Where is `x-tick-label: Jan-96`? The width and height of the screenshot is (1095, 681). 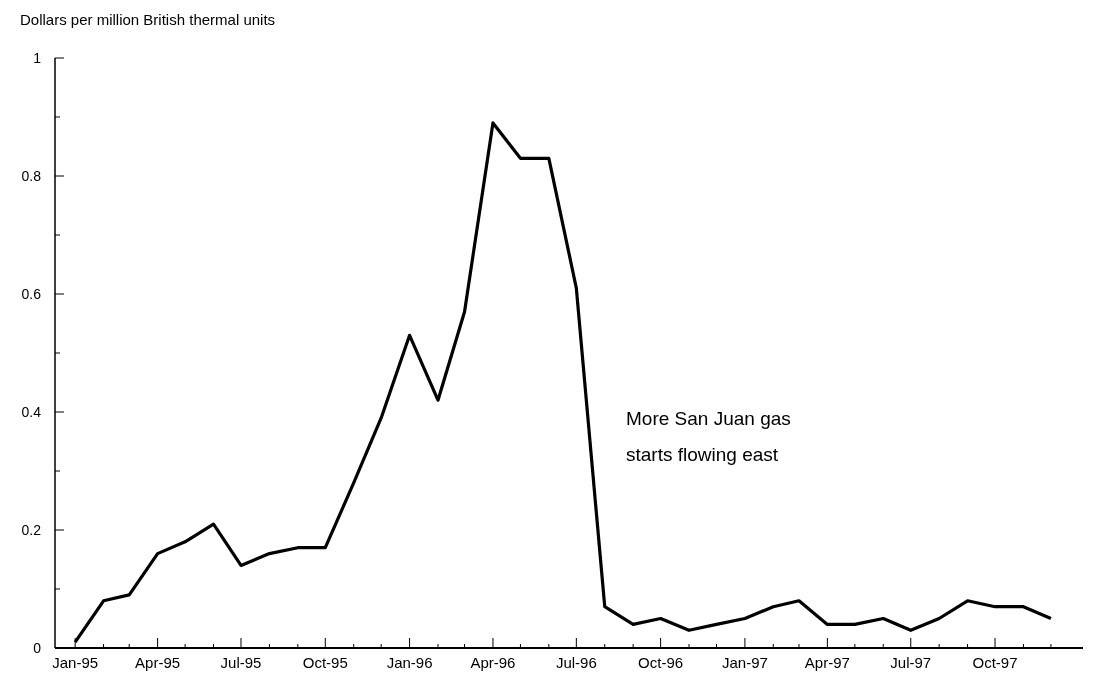
x-tick-label: Jan-96 is located at coordinates (409, 662).